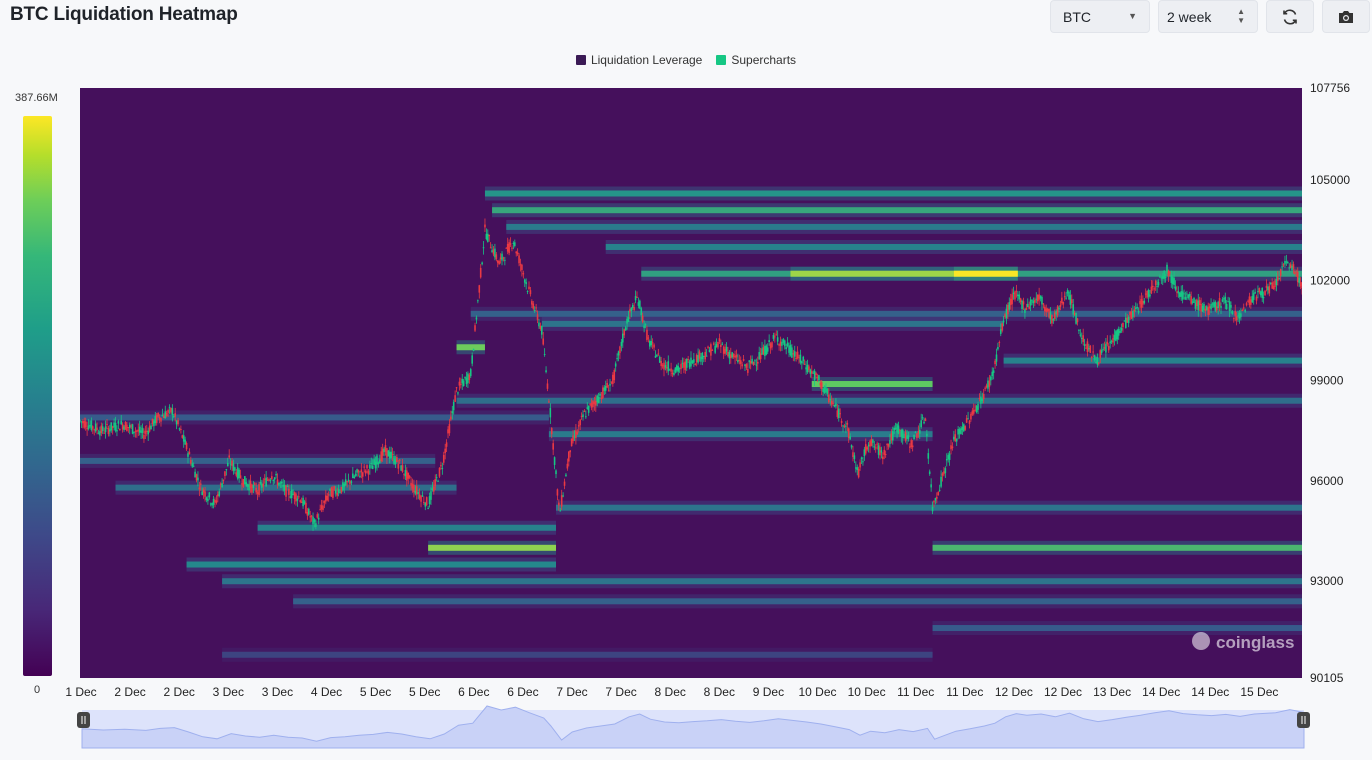  What do you see at coordinates (1063, 692) in the screenshot?
I see `x-tick-label: 12 Dec` at bounding box center [1063, 692].